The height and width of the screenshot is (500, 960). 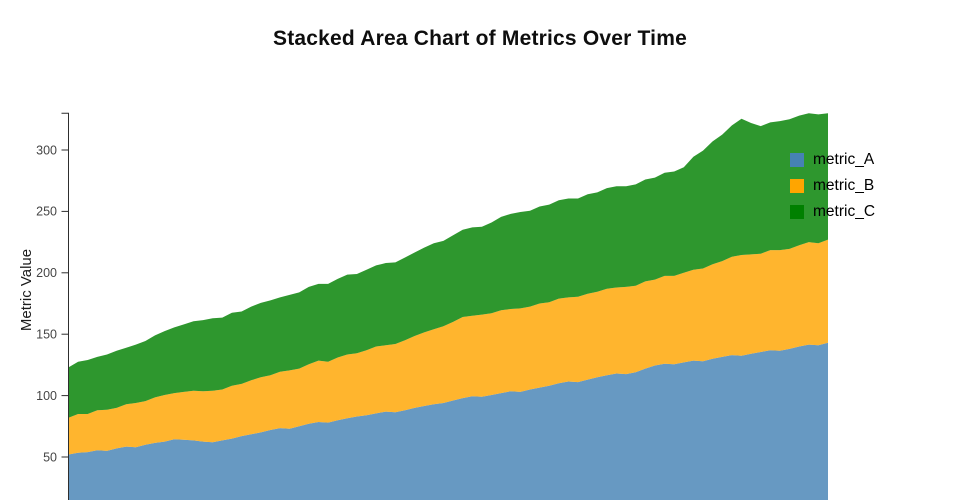 I want to click on legend-label-metric-c: metric_C, so click(x=844, y=211).